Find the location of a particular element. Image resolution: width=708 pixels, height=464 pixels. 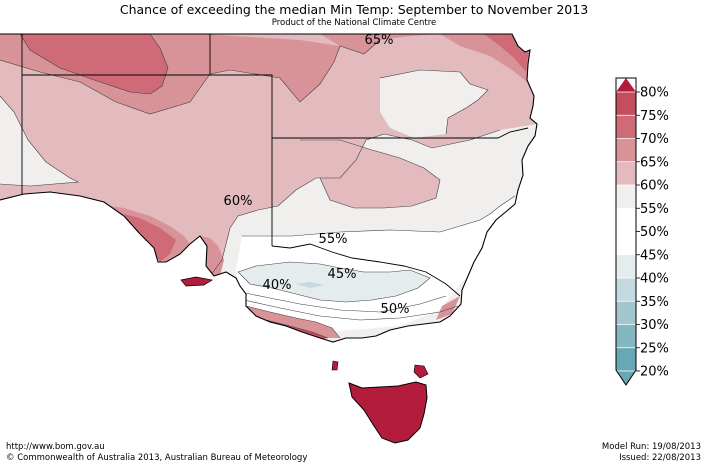

footer-issued: Issued: 22/08/2013 is located at coordinates (660, 458).